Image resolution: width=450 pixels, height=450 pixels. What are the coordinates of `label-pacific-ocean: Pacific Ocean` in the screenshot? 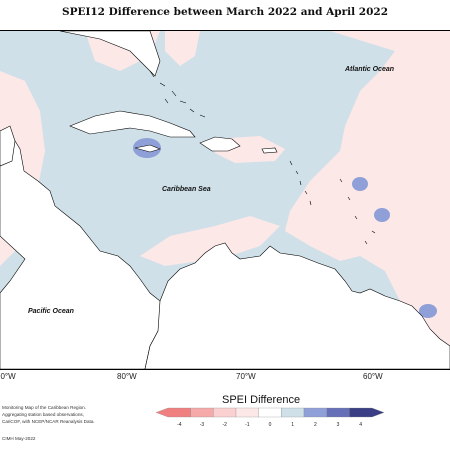 It's located at (51, 311).